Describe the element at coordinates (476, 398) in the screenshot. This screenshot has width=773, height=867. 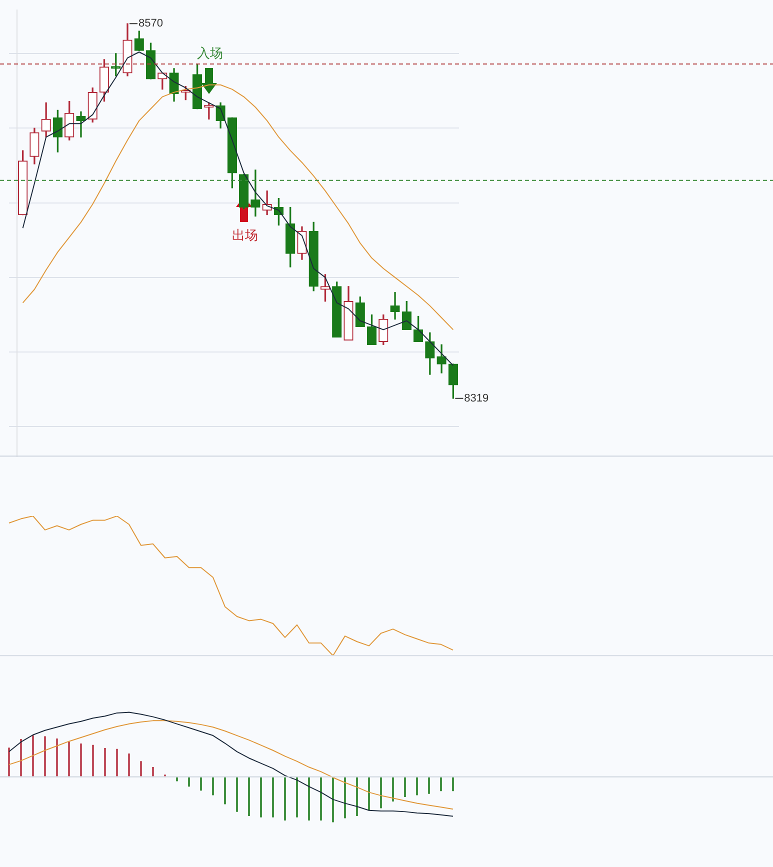
I see `text: 8319` at that location.